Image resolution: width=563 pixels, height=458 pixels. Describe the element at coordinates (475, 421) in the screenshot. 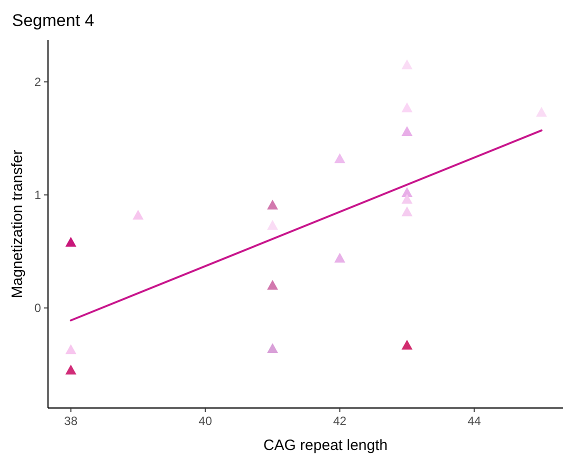

I see `x-tick-label: 44` at that location.